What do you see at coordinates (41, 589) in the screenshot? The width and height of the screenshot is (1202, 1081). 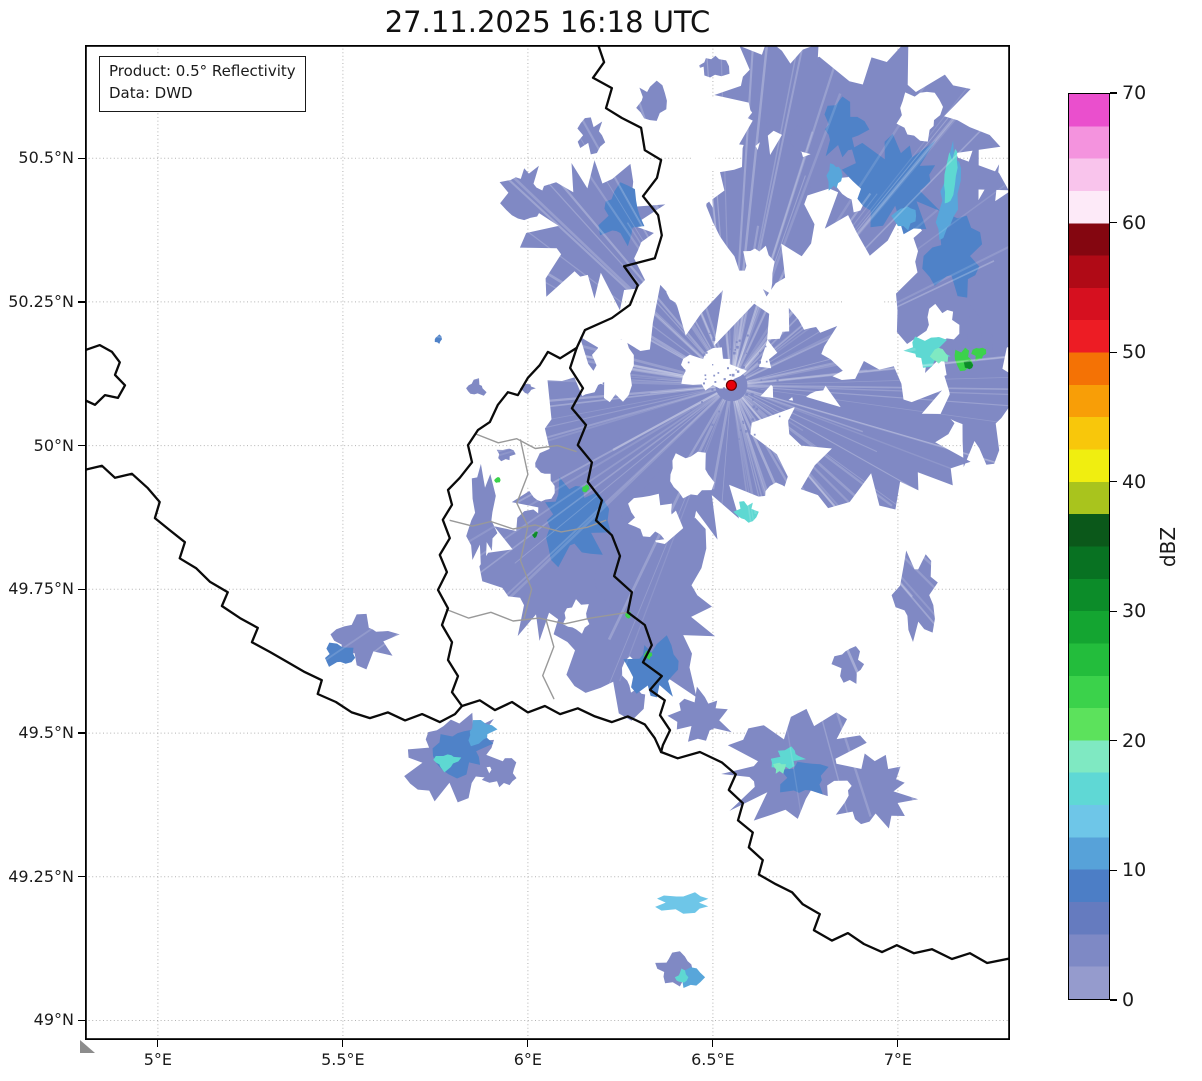 I see `y-tick-label: 49.75°N` at bounding box center [41, 589].